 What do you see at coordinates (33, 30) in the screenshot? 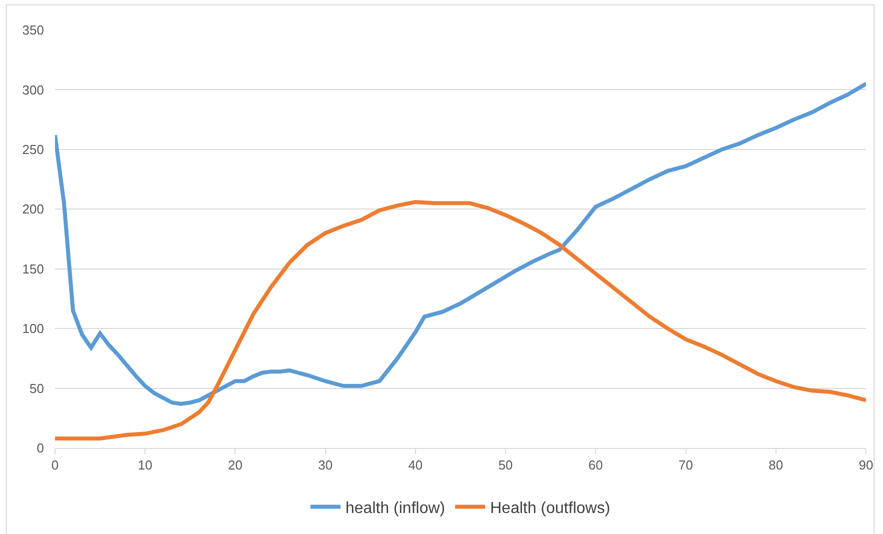
I see `y-tick-label: 350` at bounding box center [33, 30].